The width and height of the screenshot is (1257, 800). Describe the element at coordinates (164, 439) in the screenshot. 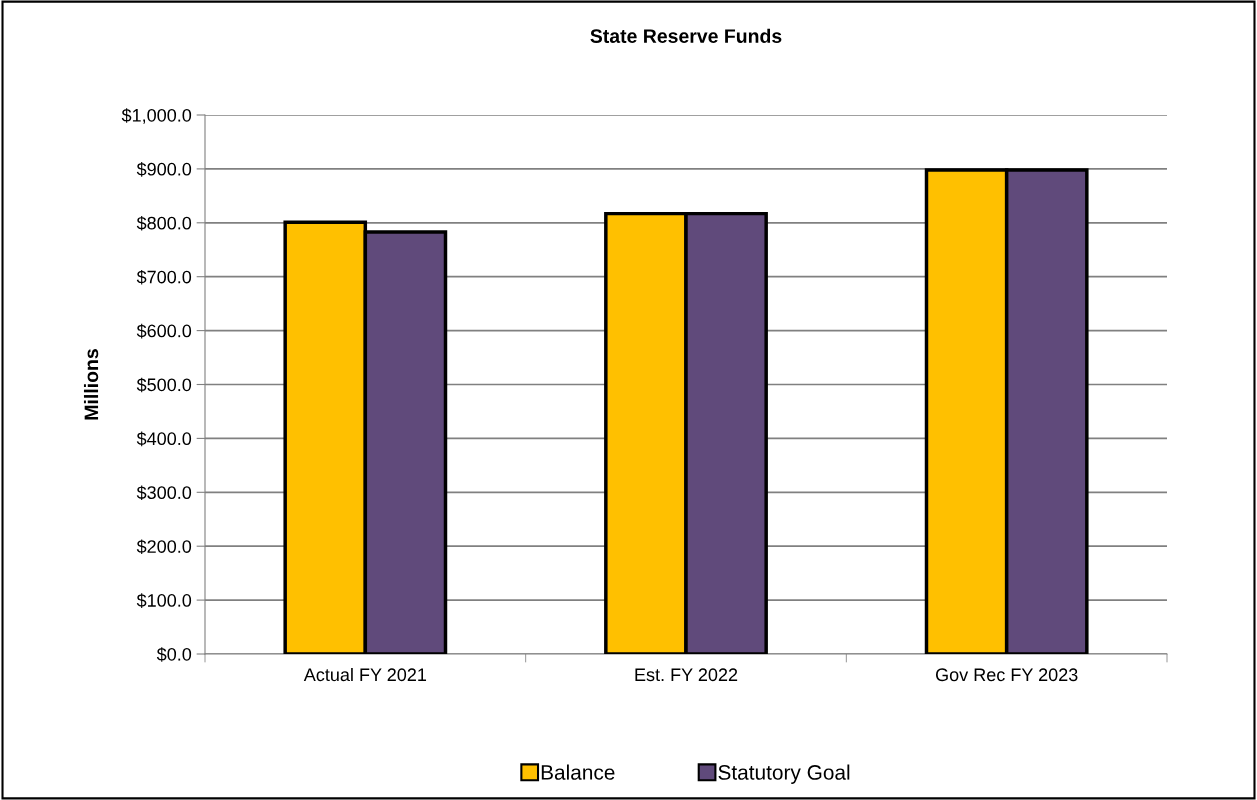

I see `y-tick-label: $400.0` at that location.